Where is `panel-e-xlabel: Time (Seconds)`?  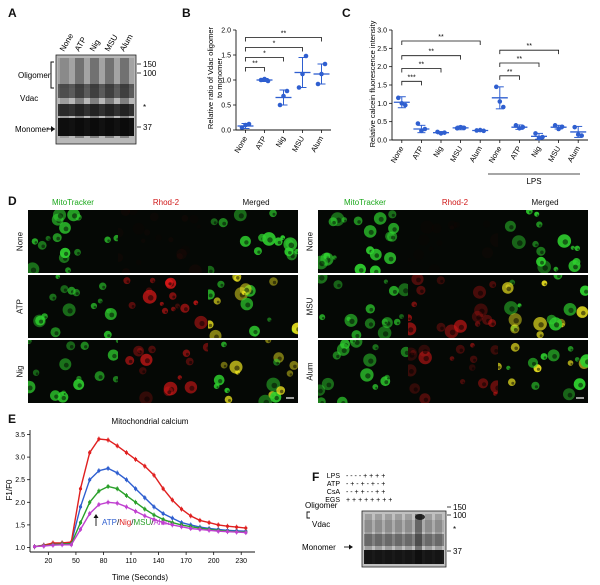
panel-e-xlabel: Time (Seconds) is located at coordinates (140, 577).